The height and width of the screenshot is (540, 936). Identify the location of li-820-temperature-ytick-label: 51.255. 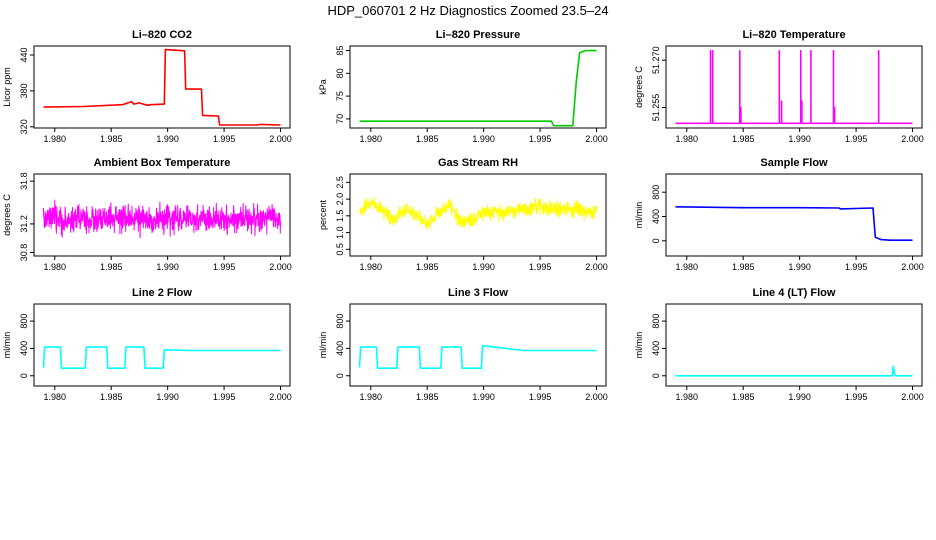
(656, 108).